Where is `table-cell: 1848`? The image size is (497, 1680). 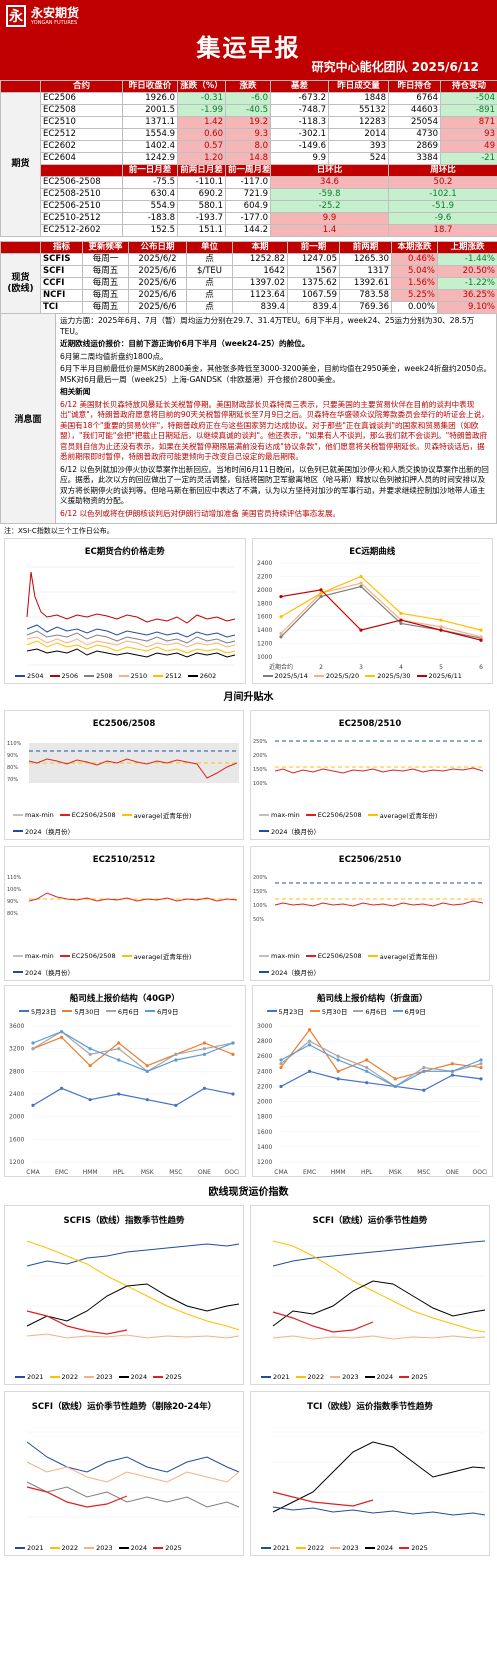 table-cell: 1848 is located at coordinates (358, 98).